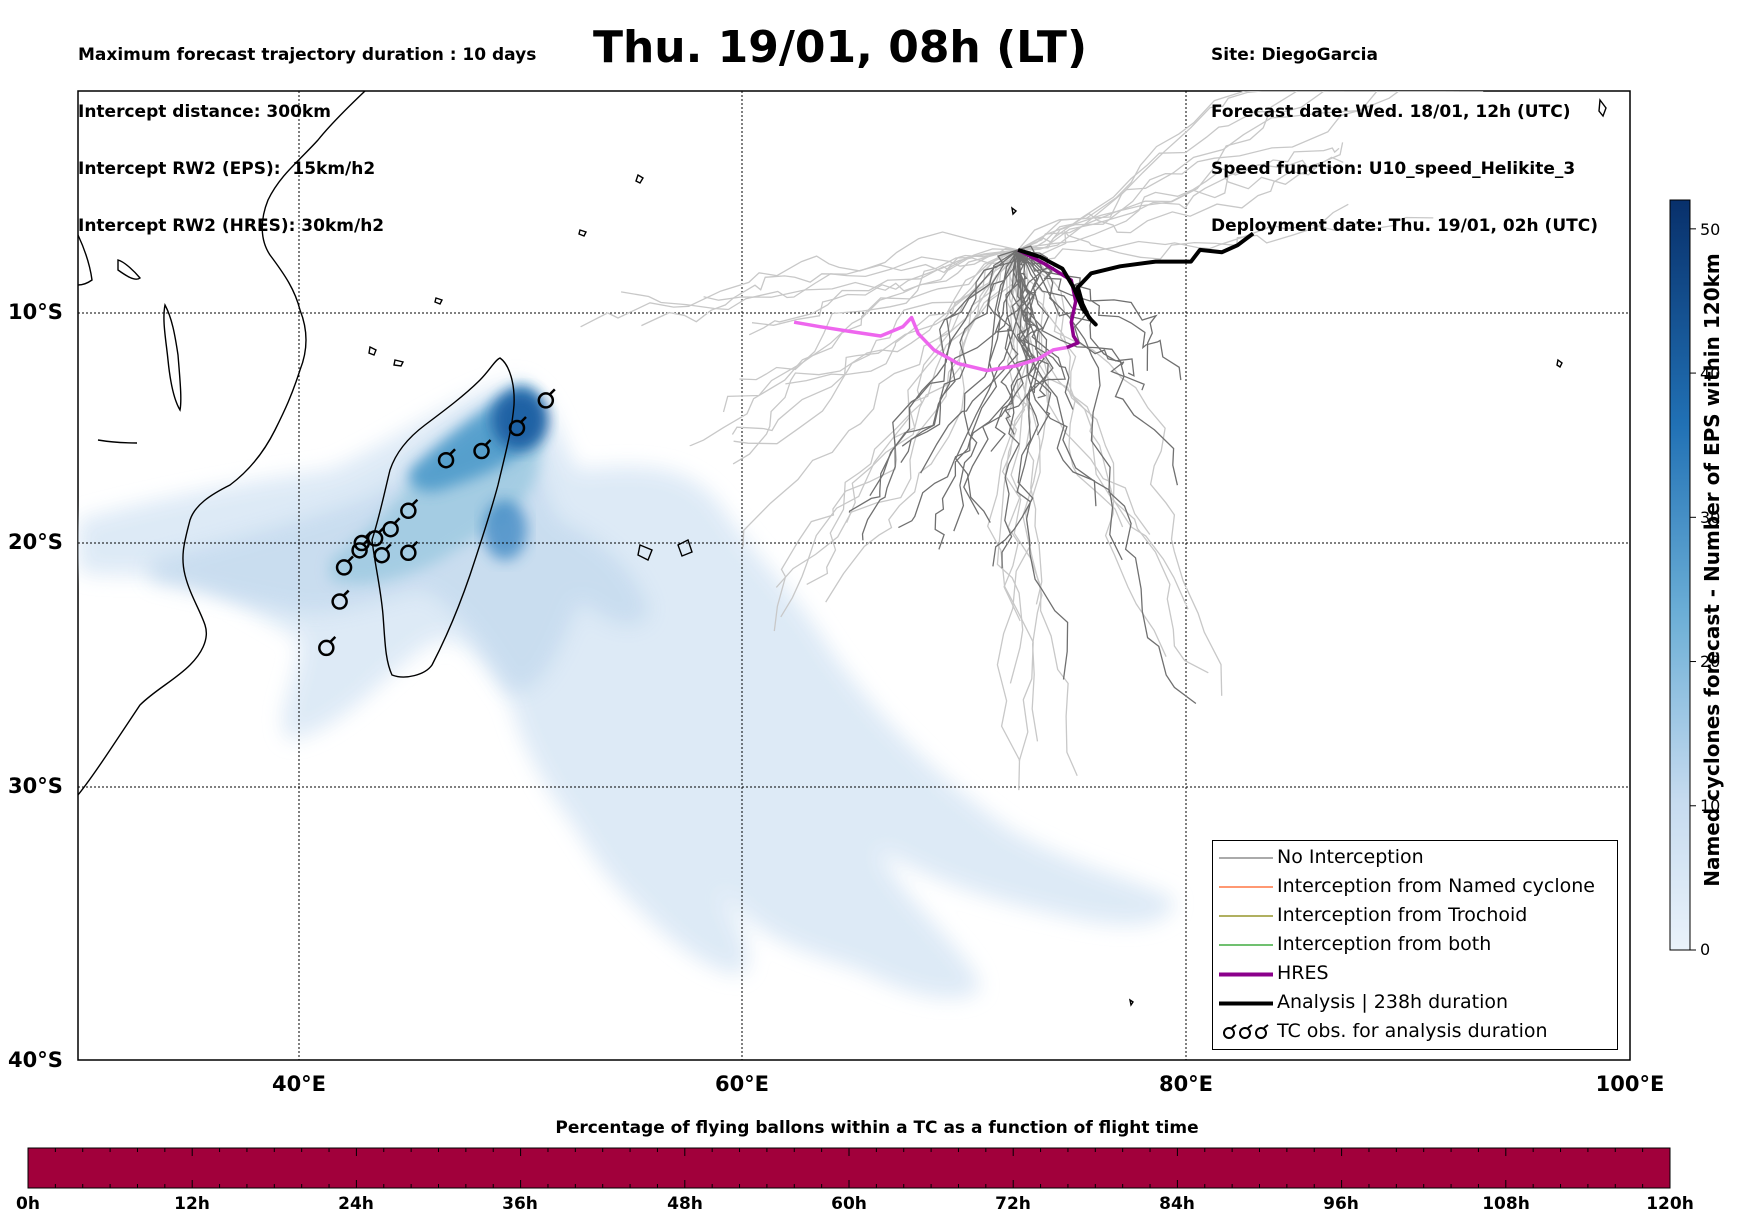 The image size is (1754, 1223). What do you see at coordinates (1246, 1031) in the screenshot?
I see `tc-symbol-icon` at bounding box center [1246, 1031].